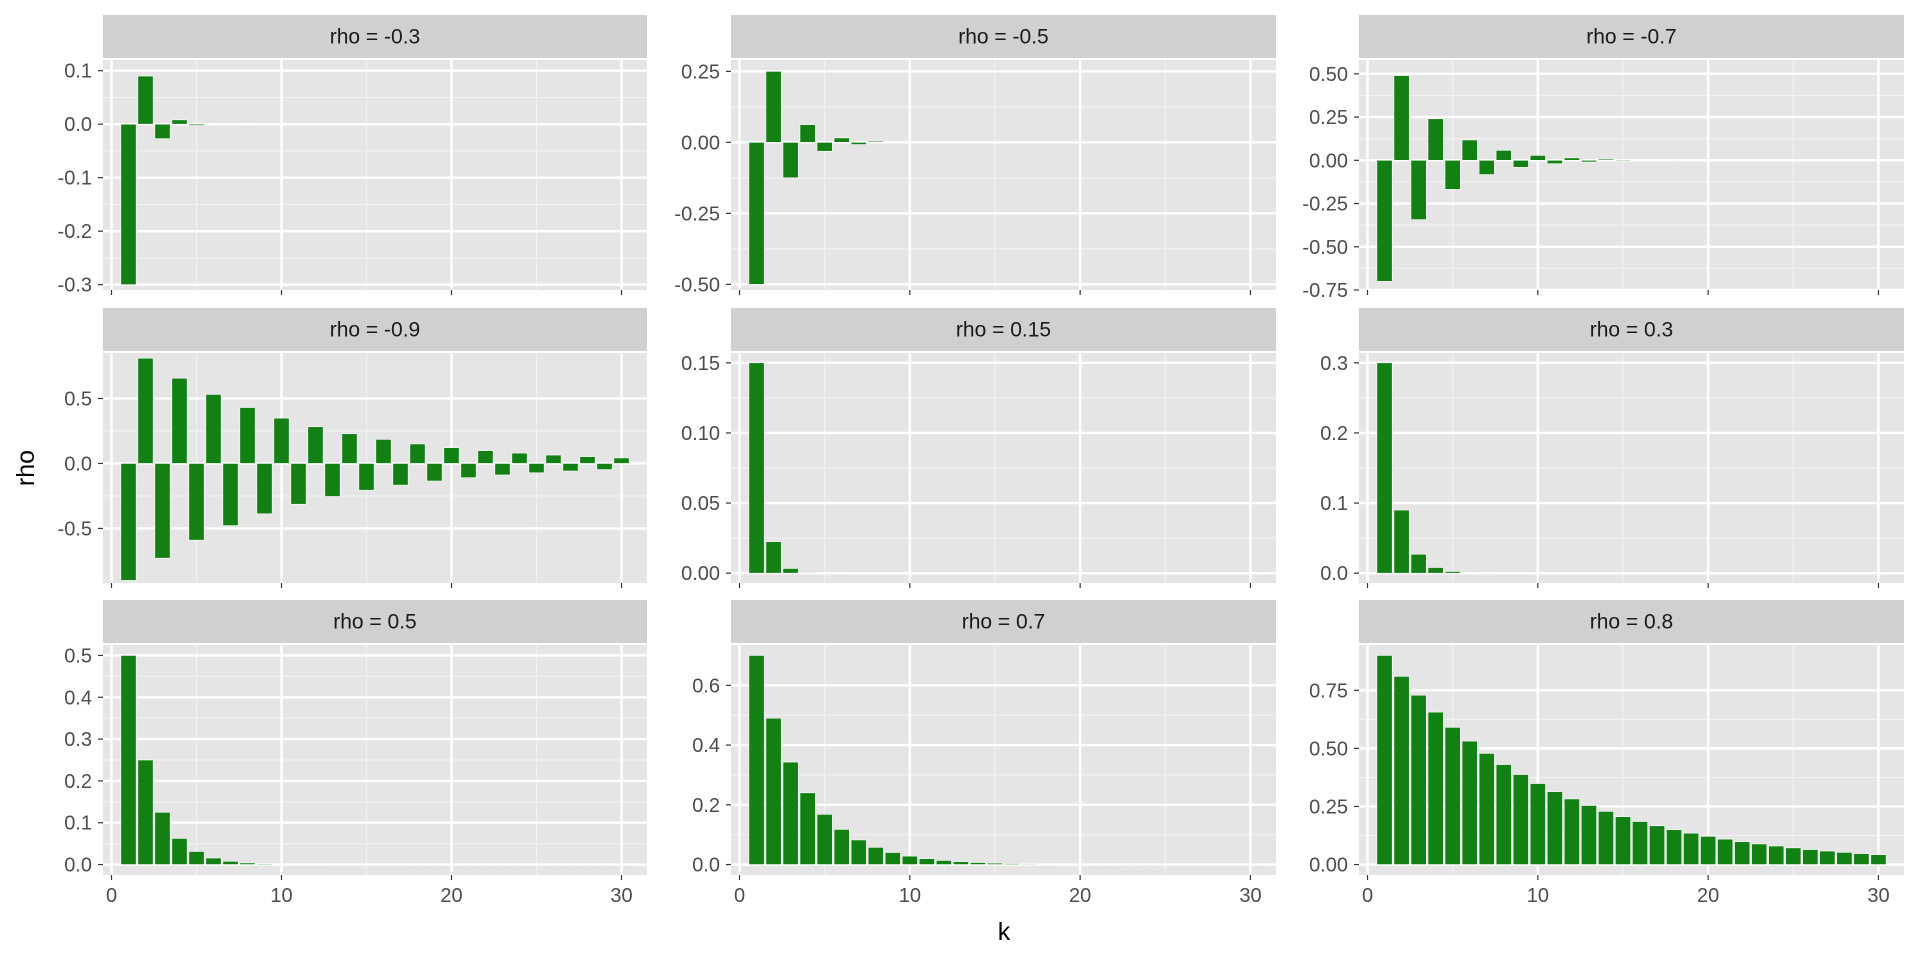 Image resolution: width=1920 pixels, height=960 pixels. I want to click on facet-panel: rho = 0.3 0.3 0.2 0.1 0.0, so click(1612, 448).